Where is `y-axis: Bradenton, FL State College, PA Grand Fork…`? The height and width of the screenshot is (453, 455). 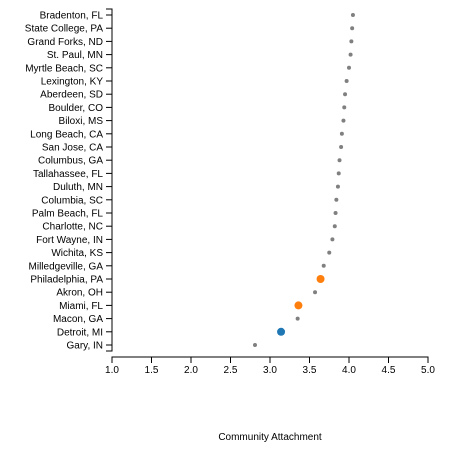 y-axis: Bradenton, FL State College, PA Grand Fork… is located at coordinates (69, 180).